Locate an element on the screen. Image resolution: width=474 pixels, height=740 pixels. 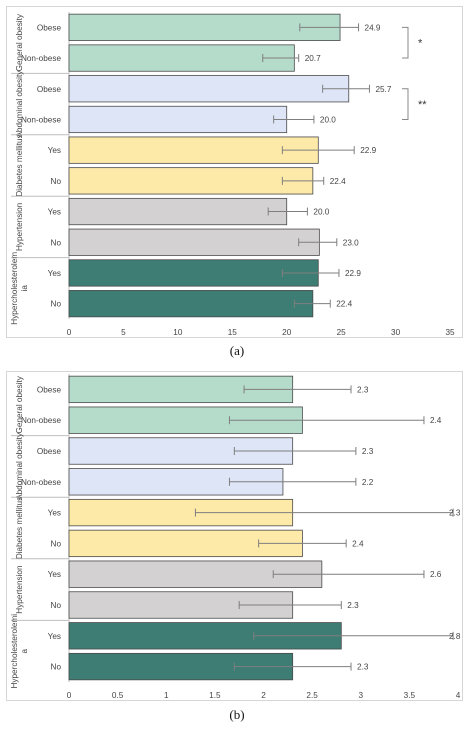
x-tick-label: 2.5 is located at coordinates (312, 695).